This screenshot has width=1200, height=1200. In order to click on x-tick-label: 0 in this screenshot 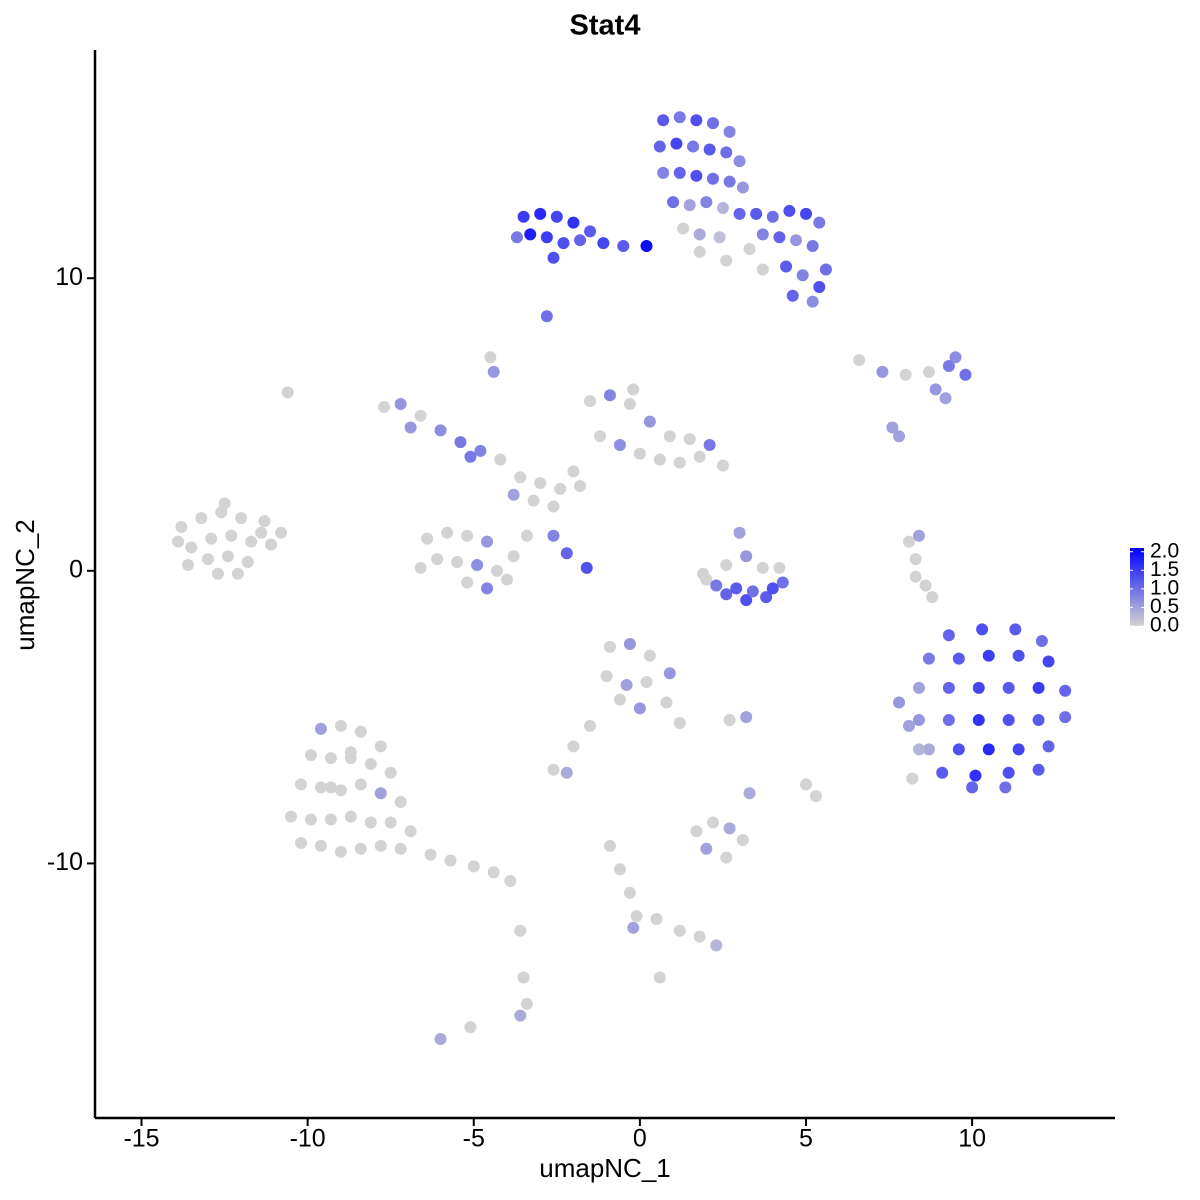, I will do `click(640, 1139)`.